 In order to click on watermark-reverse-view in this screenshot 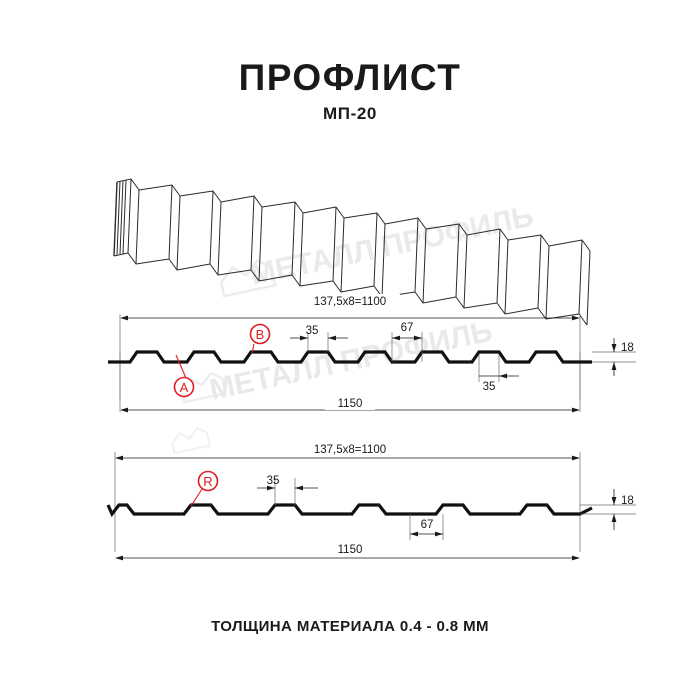, I will do `click(191, 440)`.